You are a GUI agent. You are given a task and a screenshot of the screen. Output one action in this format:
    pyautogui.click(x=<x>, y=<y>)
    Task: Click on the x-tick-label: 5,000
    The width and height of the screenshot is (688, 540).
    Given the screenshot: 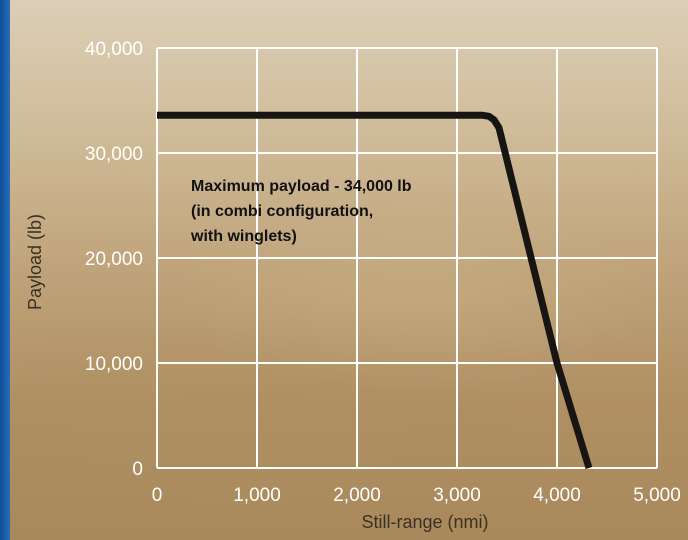 What is the action you would take?
    pyautogui.click(x=657, y=495)
    